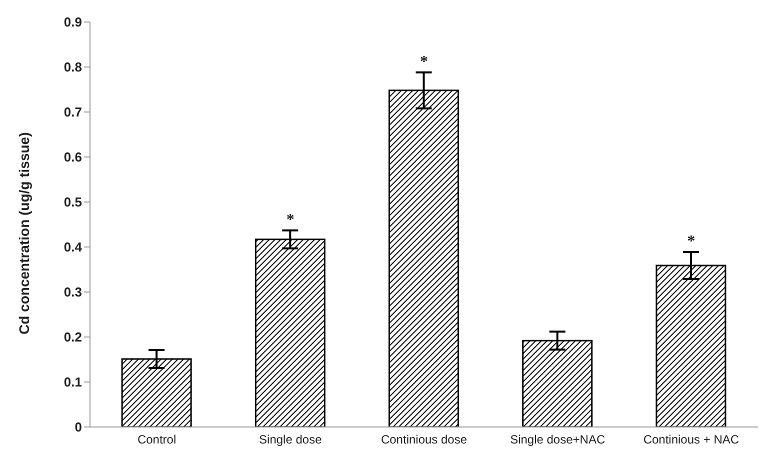  Describe the element at coordinates (73, 382) in the screenshot. I see `y-tick-label: 0.1` at that location.